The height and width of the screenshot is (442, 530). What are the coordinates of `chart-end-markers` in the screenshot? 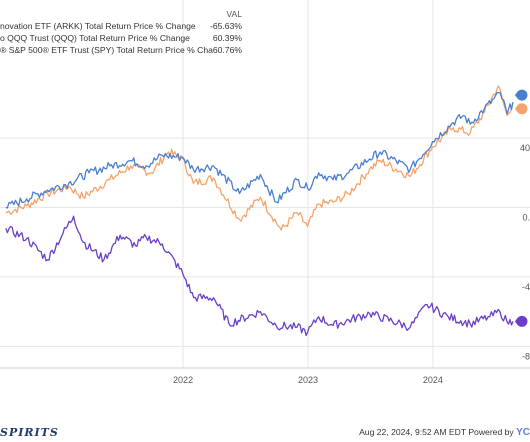 It's located at (521, 208).